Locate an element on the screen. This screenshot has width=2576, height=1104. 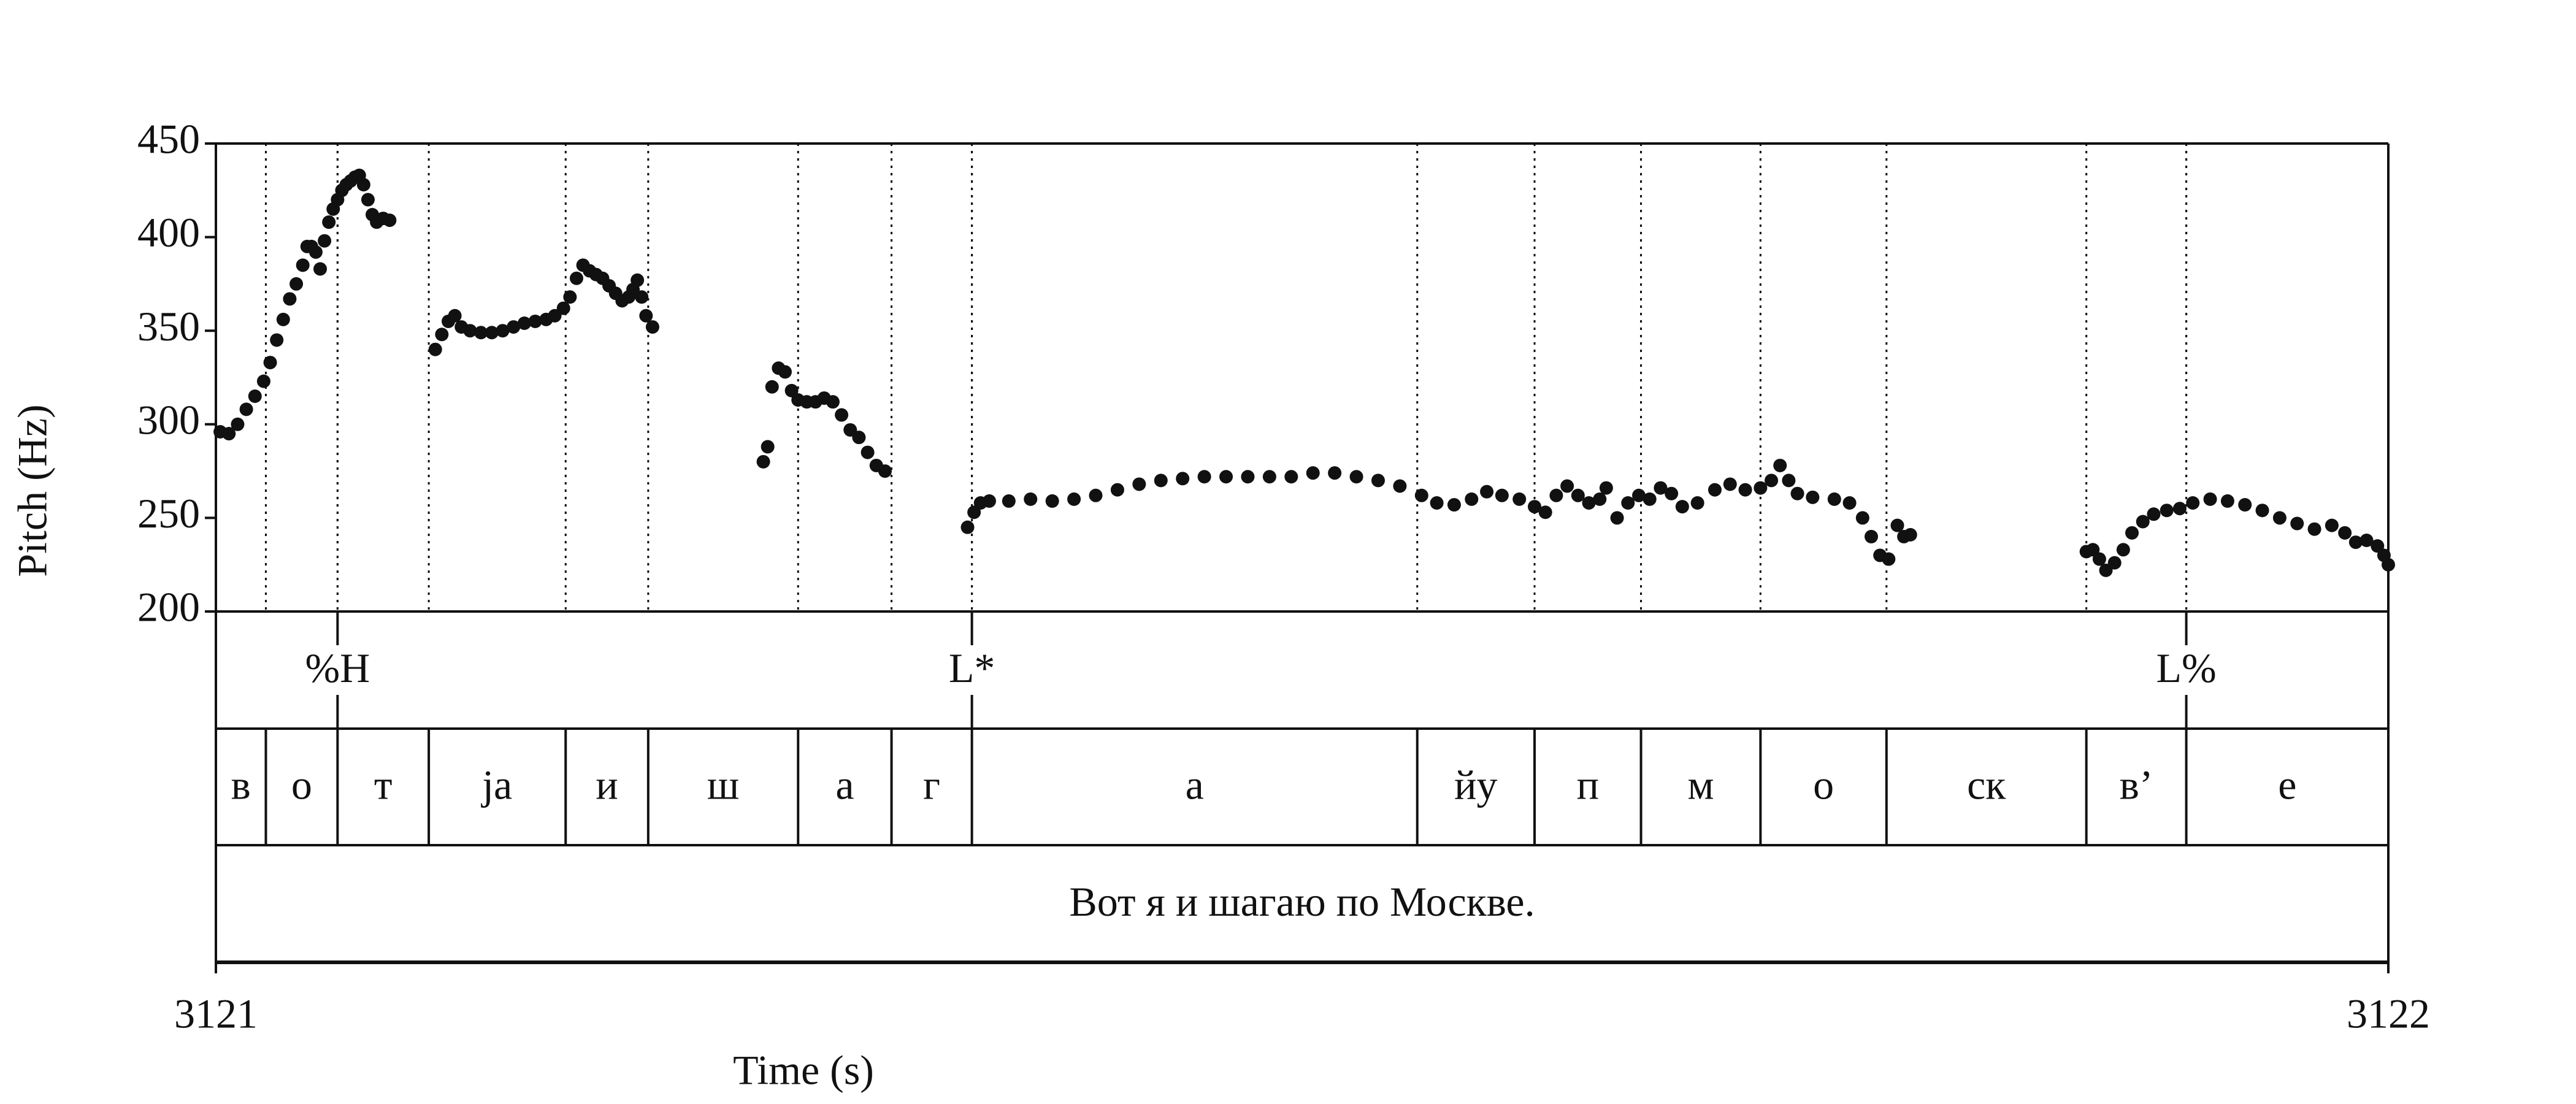
tone-label: L% is located at coordinates (2186, 668).